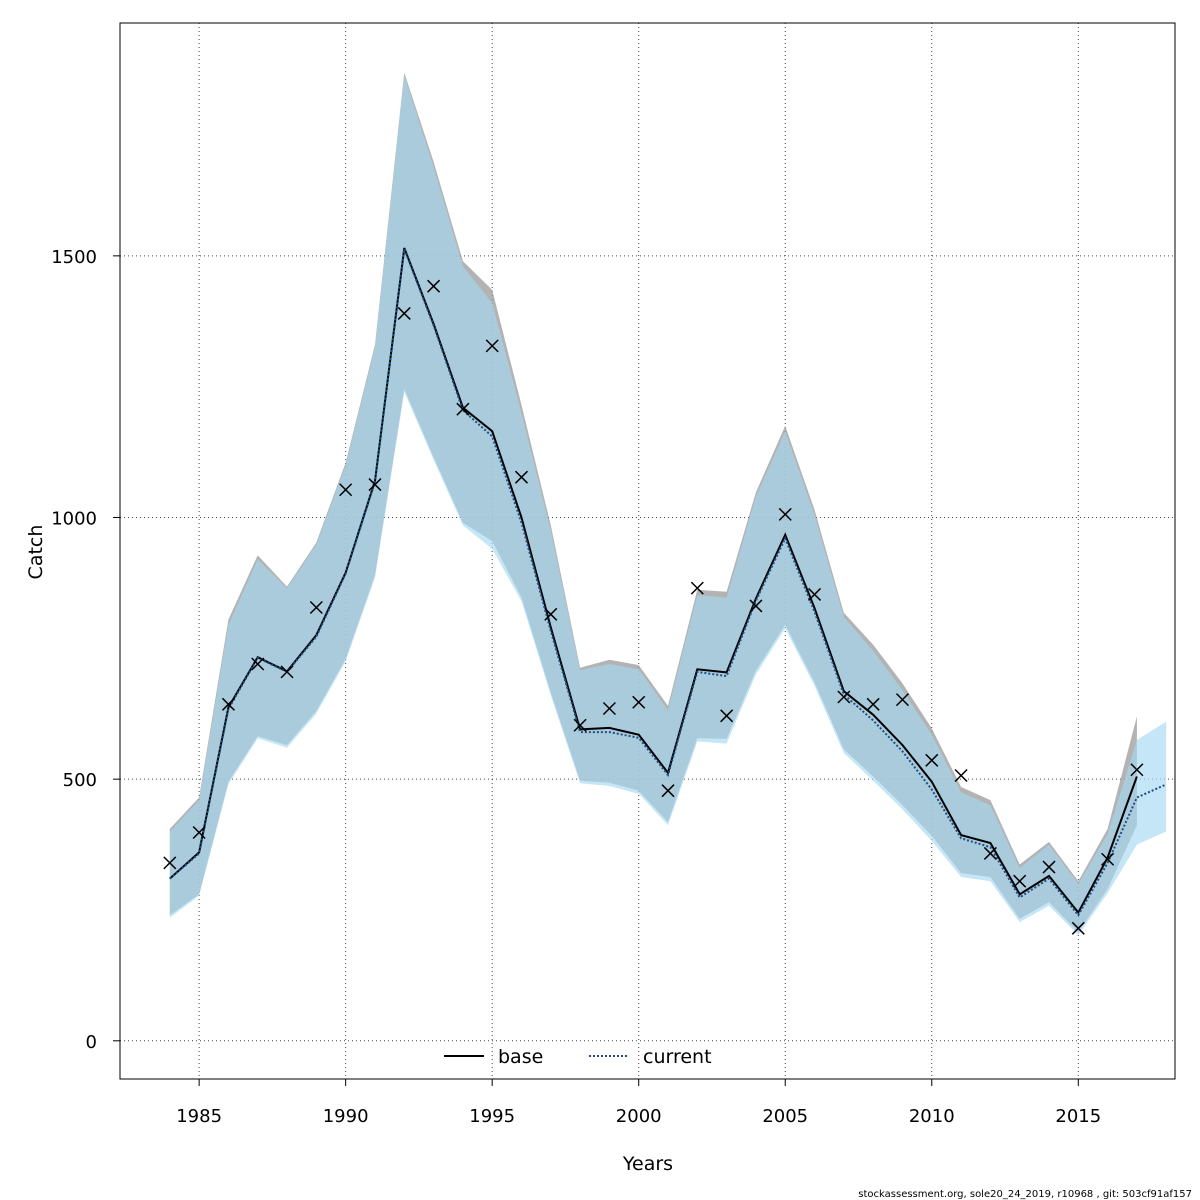 Image resolution: width=1200 pixels, height=1200 pixels. What do you see at coordinates (578, 1057) in the screenshot?
I see `legend: base current` at bounding box center [578, 1057].